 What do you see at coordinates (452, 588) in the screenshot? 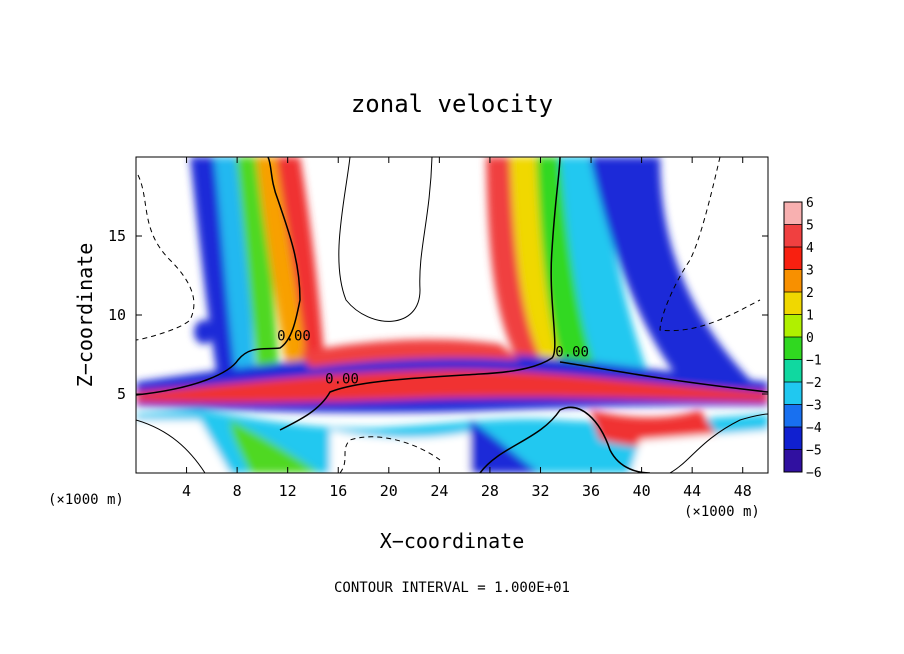
I see `contour-interval-note: CONTOUR INTERVAL = 1.000E+01` at bounding box center [452, 588].